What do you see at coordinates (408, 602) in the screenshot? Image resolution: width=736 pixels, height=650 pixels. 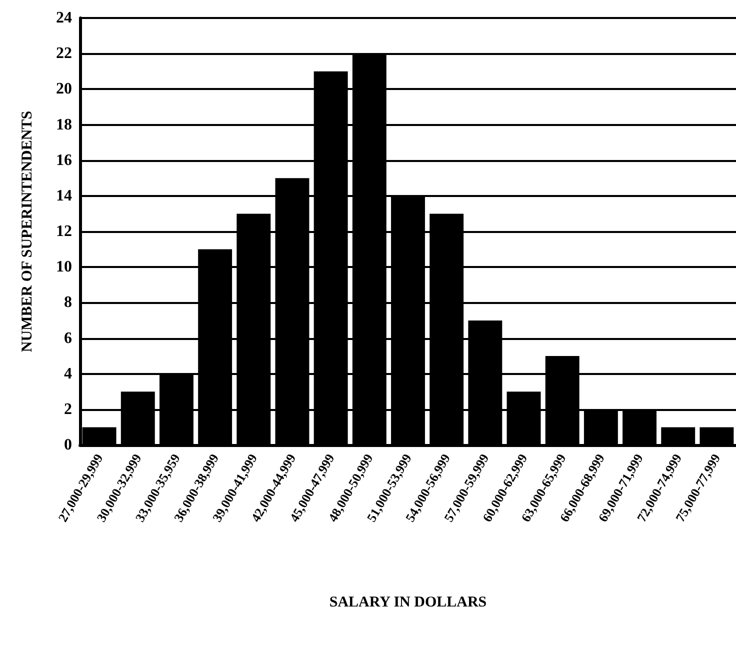 I see `x-axis-title: SALARY IN DOLLARS` at bounding box center [408, 602].